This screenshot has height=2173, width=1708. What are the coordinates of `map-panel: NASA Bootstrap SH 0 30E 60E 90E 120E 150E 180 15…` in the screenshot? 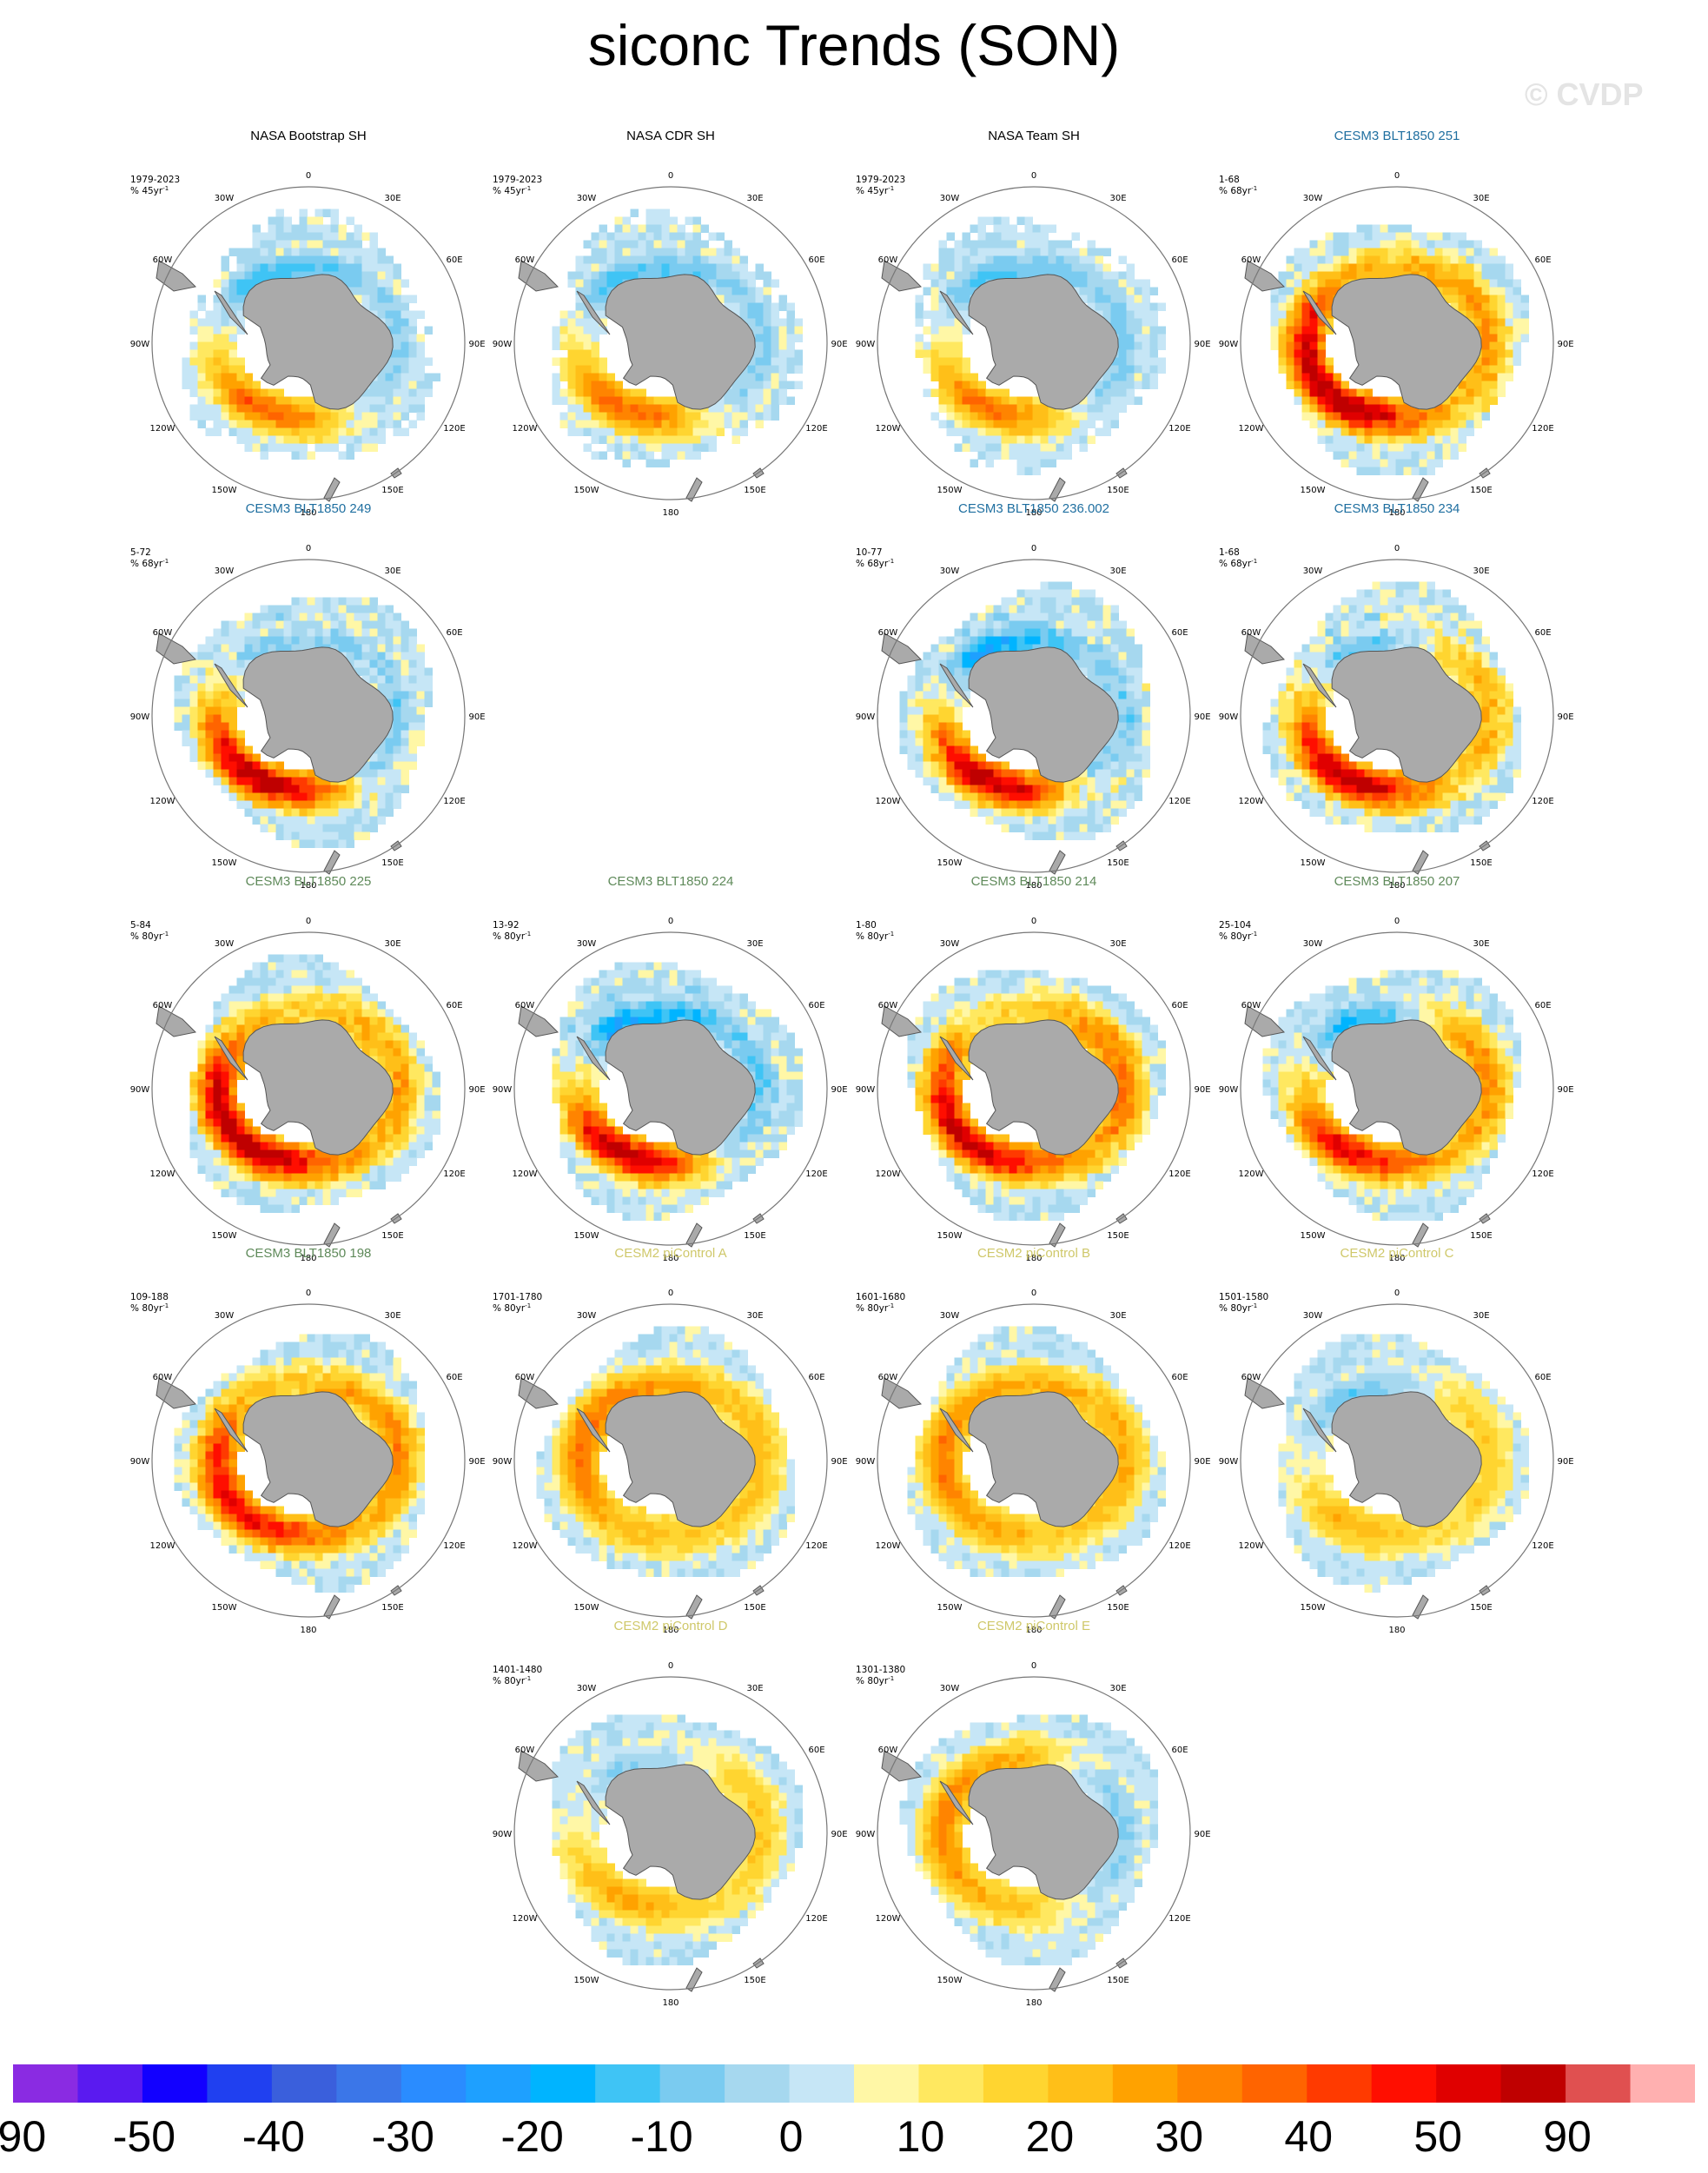 It's located at (309, 315).